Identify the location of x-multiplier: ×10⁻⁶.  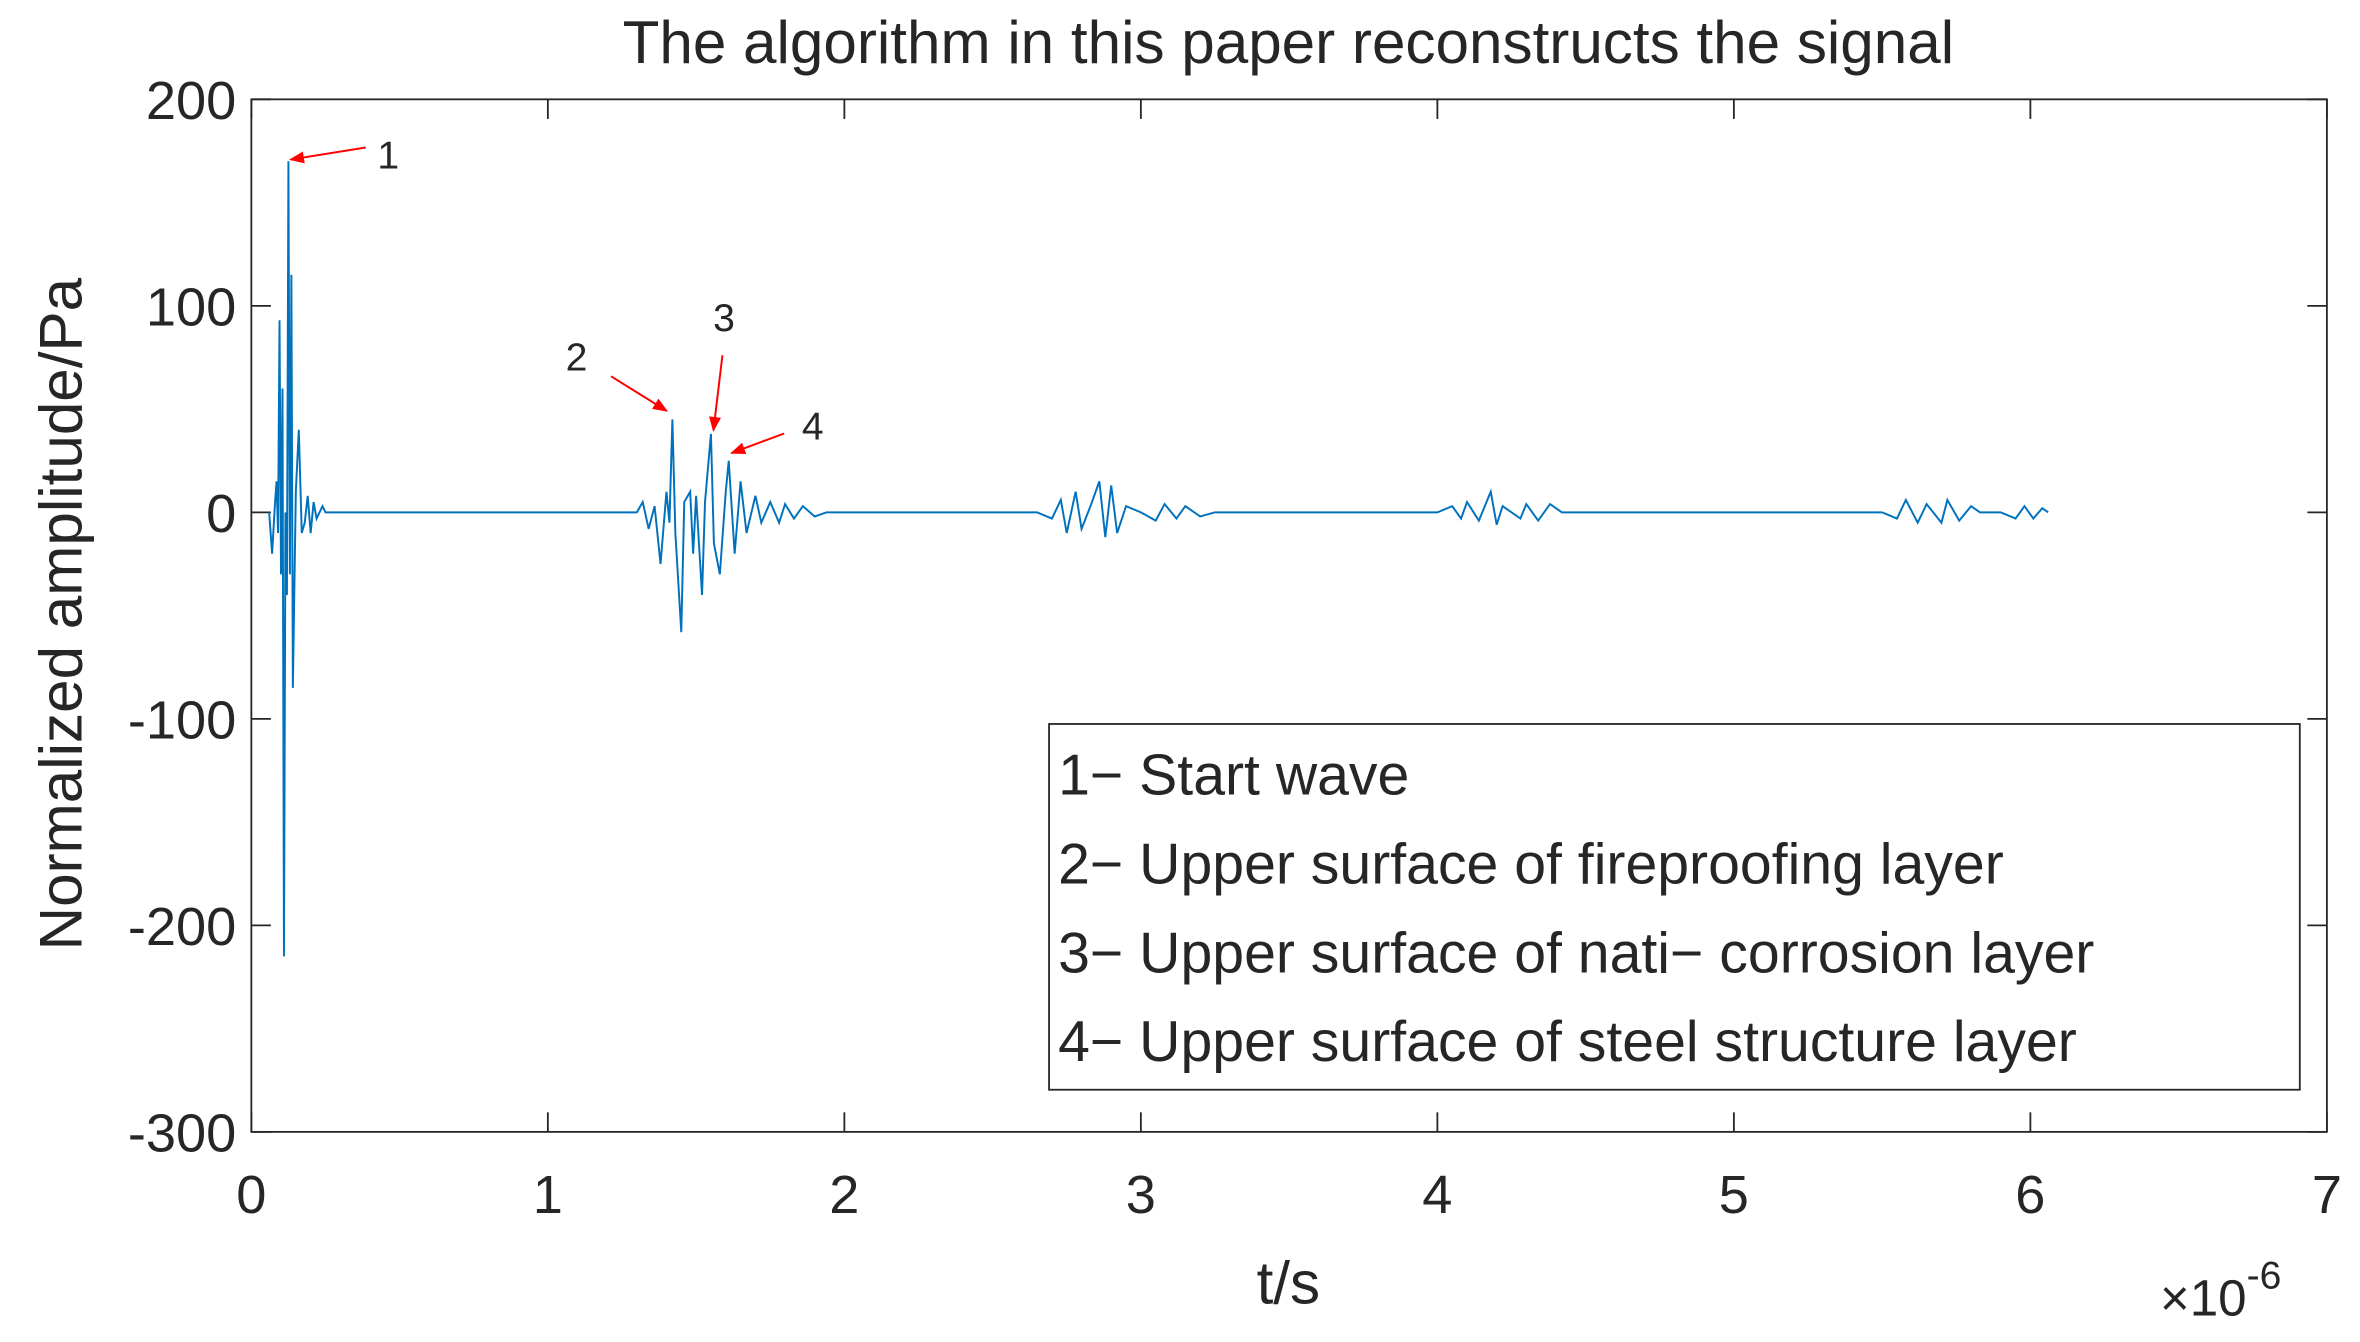
(2221, 1290).